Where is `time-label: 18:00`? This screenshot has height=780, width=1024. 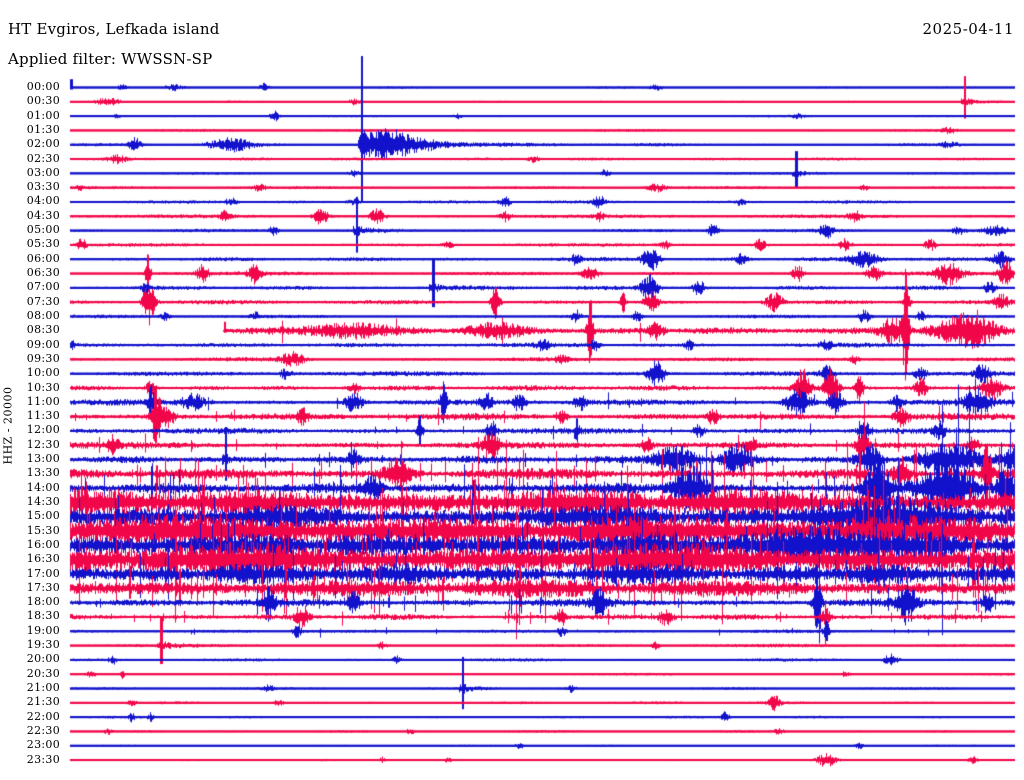
time-label: 18:00 is located at coordinates (43, 602).